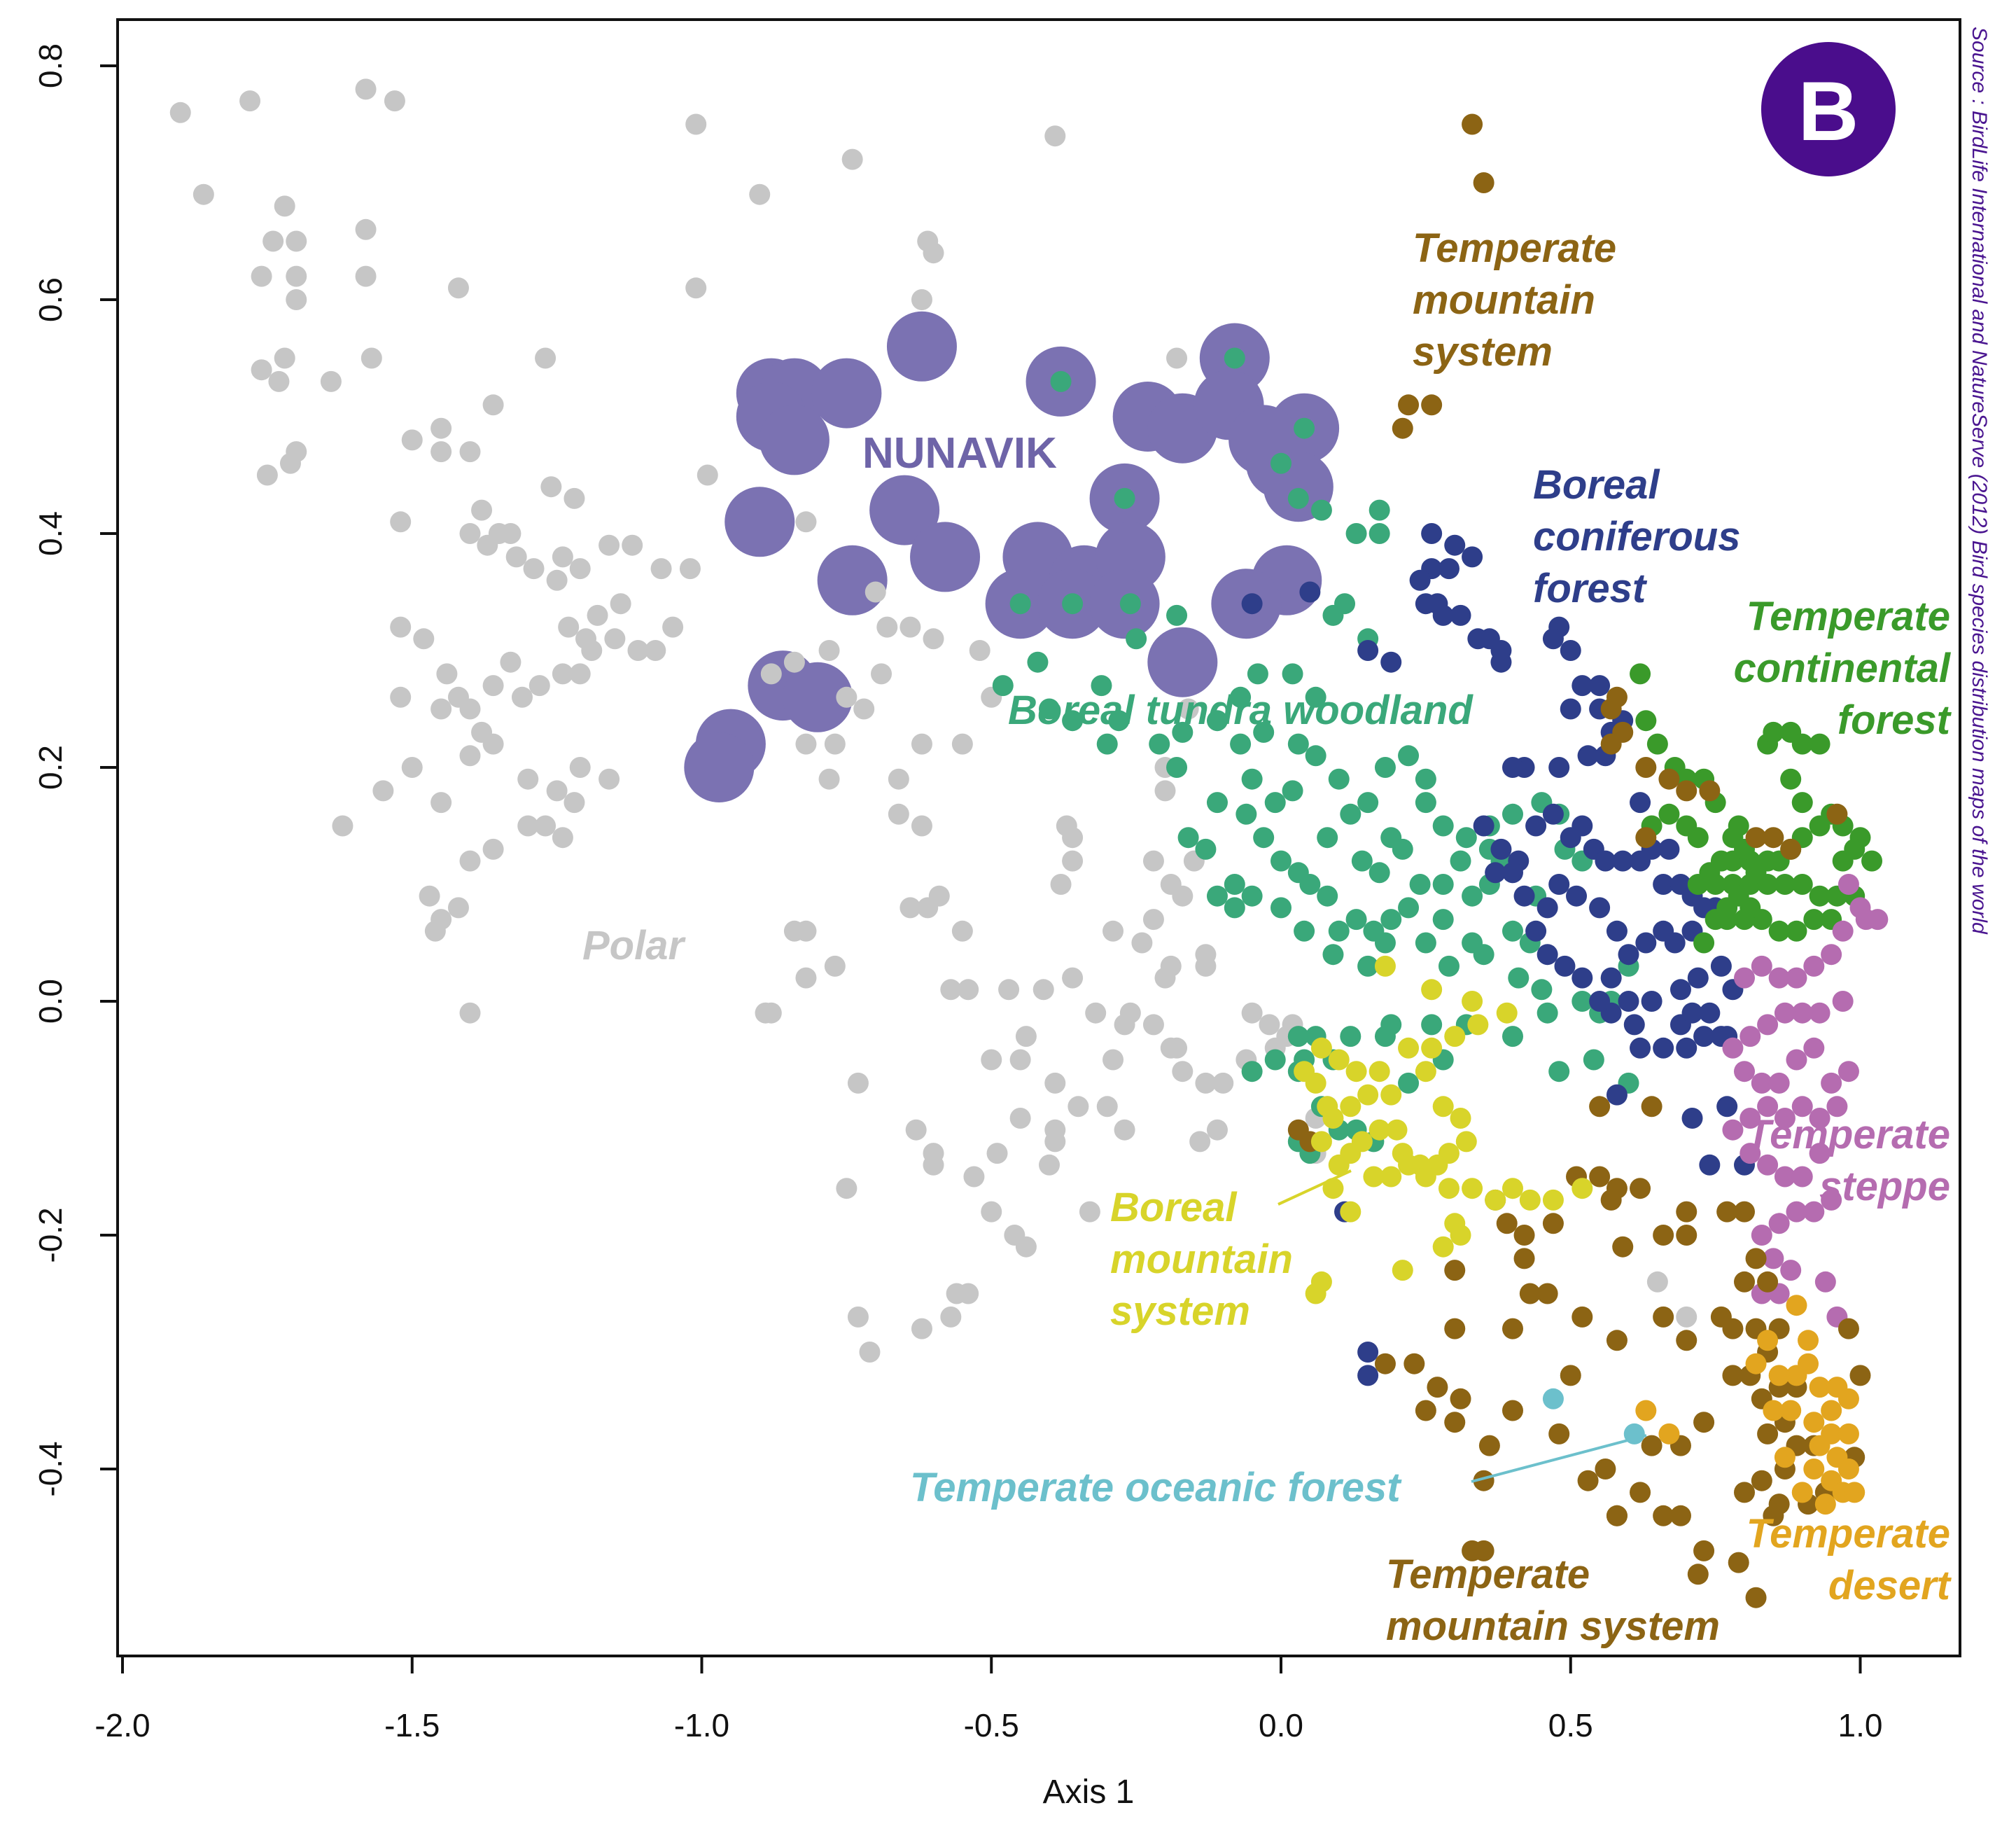 The height and width of the screenshot is (1824, 2016). I want to click on y-tick-label: 0.4, so click(50, 533).